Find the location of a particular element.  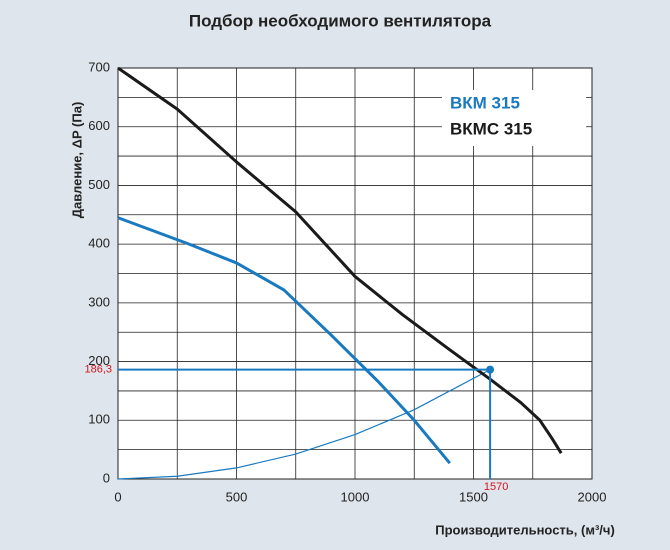

x-tick-label: 500 is located at coordinates (237, 496).